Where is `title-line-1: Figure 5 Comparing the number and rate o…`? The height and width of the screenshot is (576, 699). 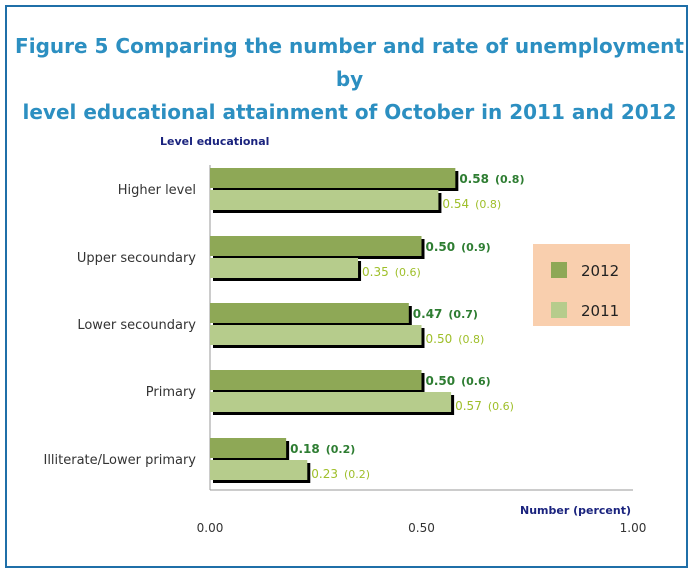 title-line-1: Figure 5 Comparing the number and rate o… is located at coordinates (349, 62).